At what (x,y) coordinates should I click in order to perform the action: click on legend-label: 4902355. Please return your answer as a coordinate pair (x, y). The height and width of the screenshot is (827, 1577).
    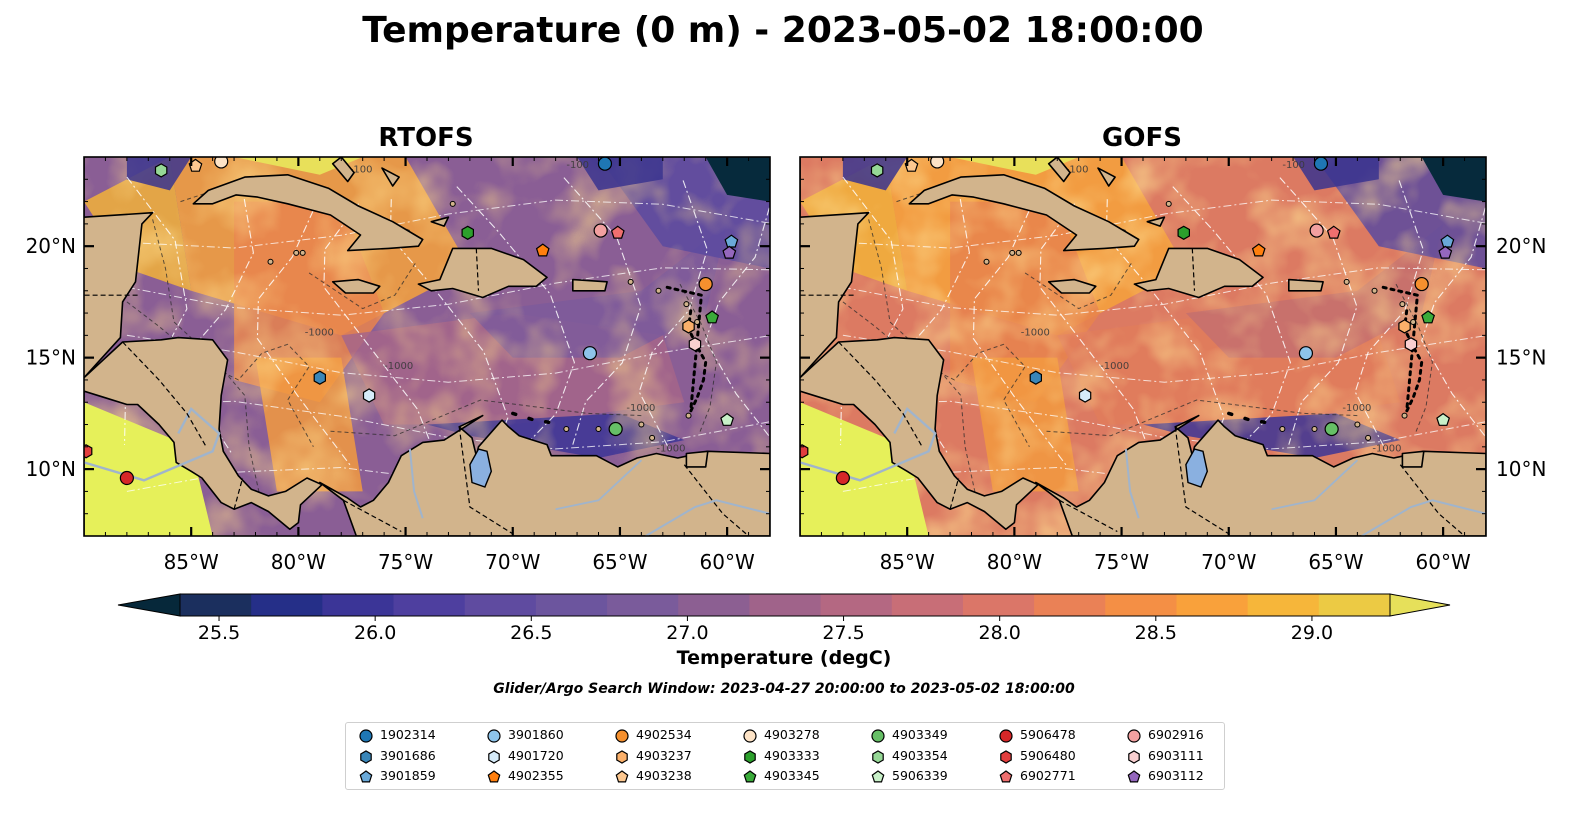
    Looking at the image, I should click on (536, 775).